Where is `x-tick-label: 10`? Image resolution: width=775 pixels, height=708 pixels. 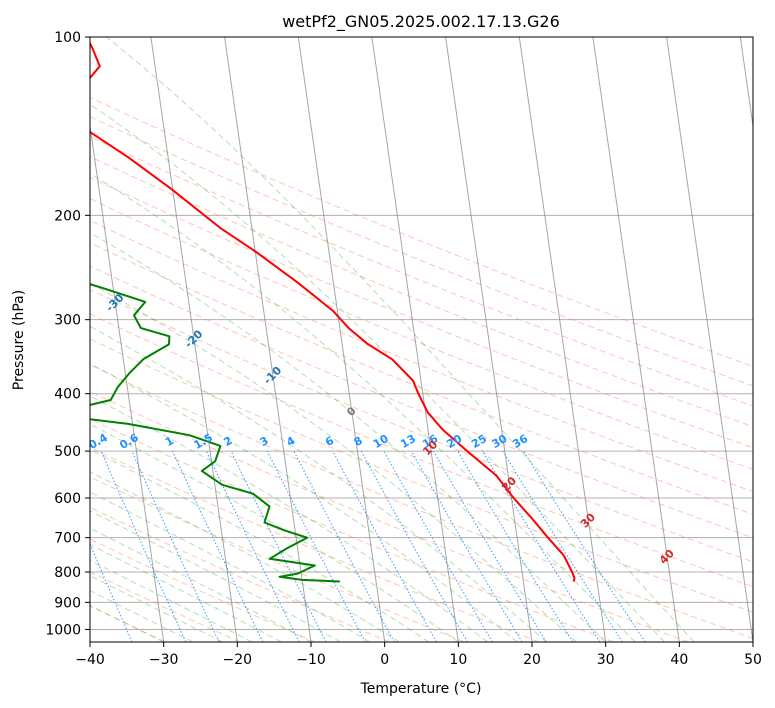
x-tick-label: 10 is located at coordinates (458, 660).